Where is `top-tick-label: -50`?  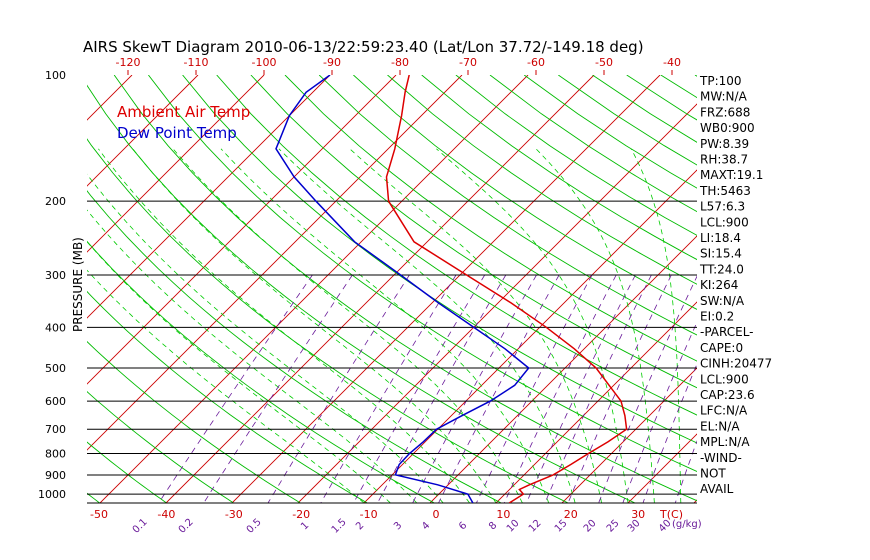
top-tick-label: -50 is located at coordinates (604, 62).